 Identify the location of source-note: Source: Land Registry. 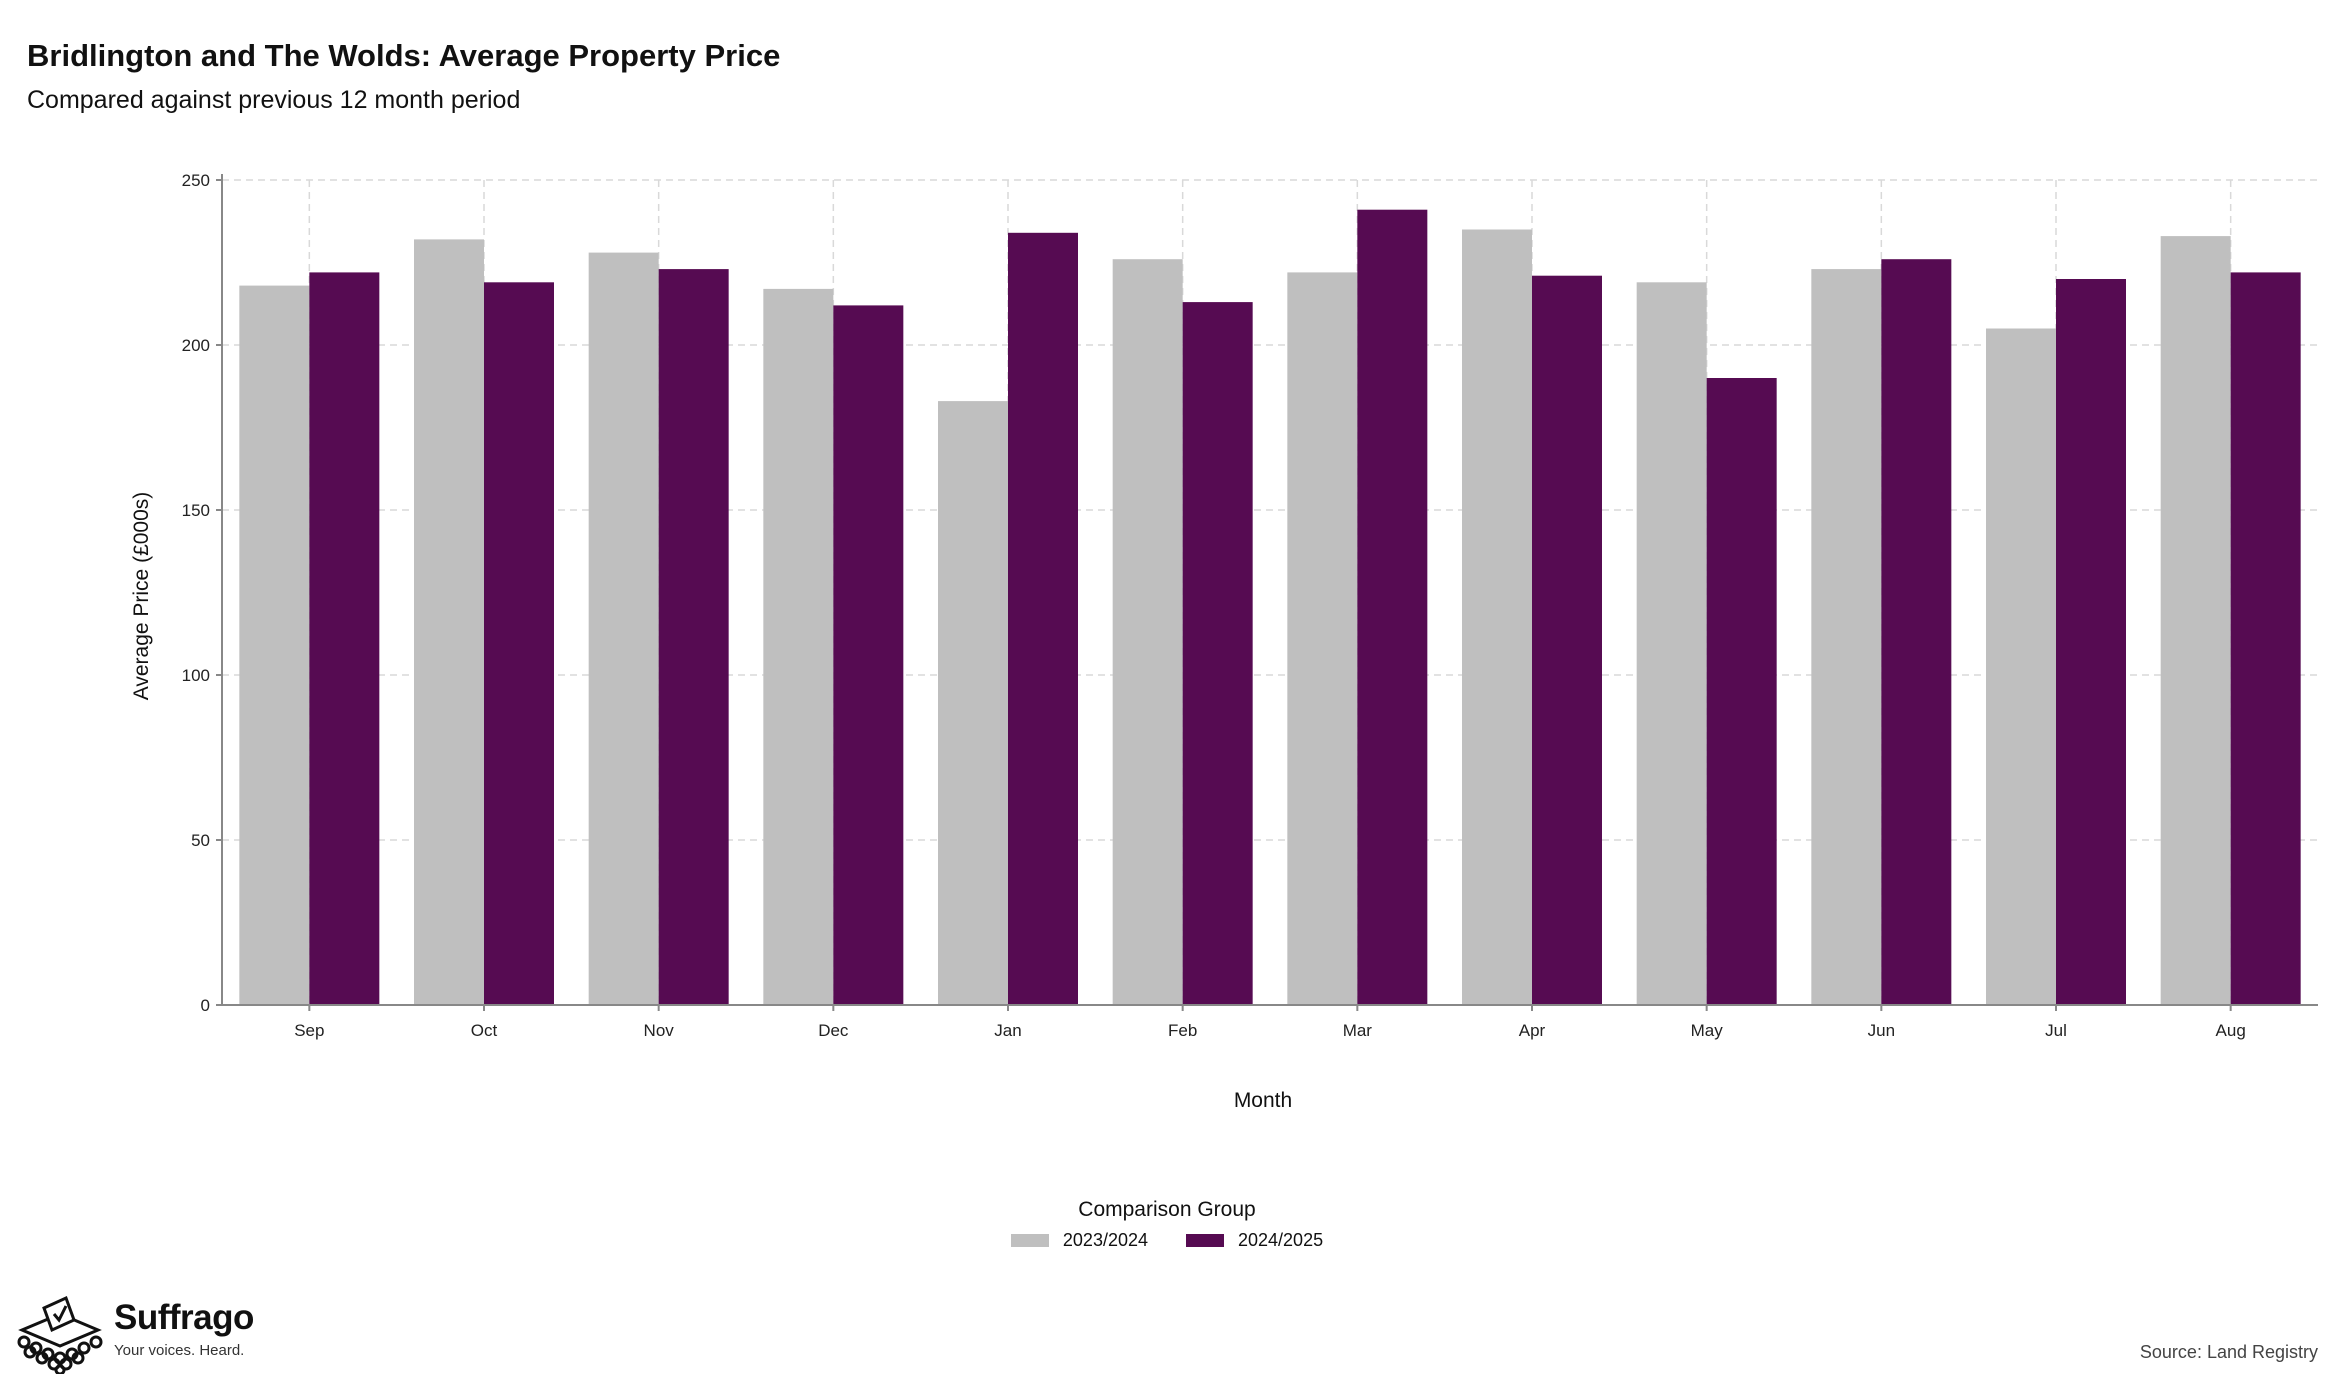
(2228, 1352).